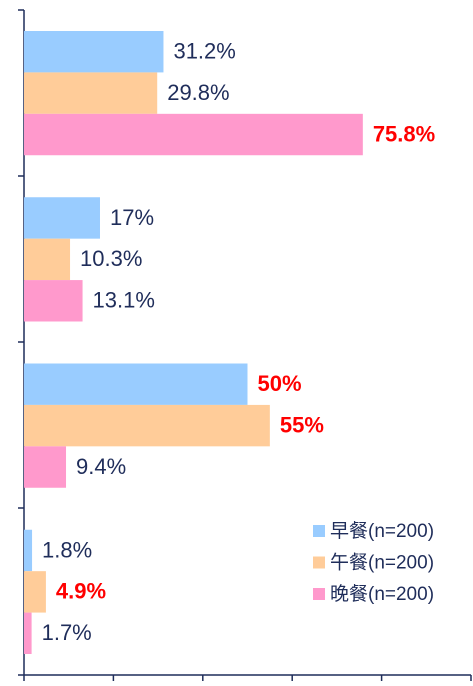 This screenshot has width=473, height=686. What do you see at coordinates (132, 217) in the screenshot?
I see `value-label: 17%` at bounding box center [132, 217].